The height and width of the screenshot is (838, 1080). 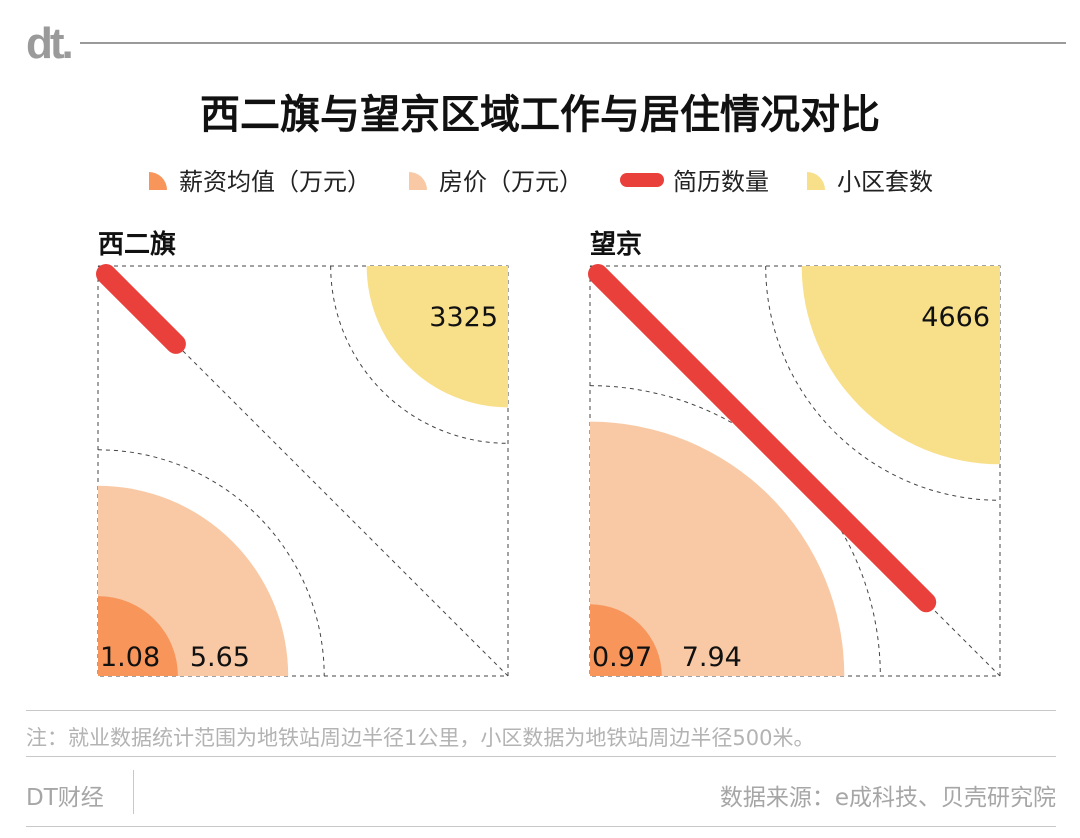 What do you see at coordinates (158, 180) in the screenshot?
I see `legend-swatch-salary` at bounding box center [158, 180].